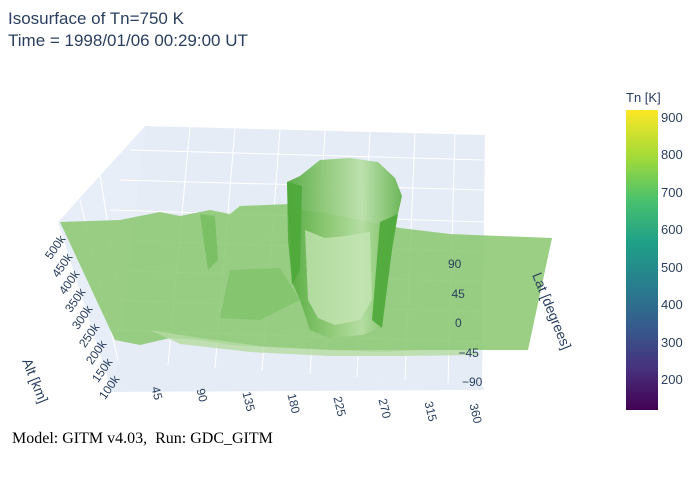 This screenshot has height=500, width=700. Describe the element at coordinates (472, 382) in the screenshot. I see `y-tick-label: −90` at that location.